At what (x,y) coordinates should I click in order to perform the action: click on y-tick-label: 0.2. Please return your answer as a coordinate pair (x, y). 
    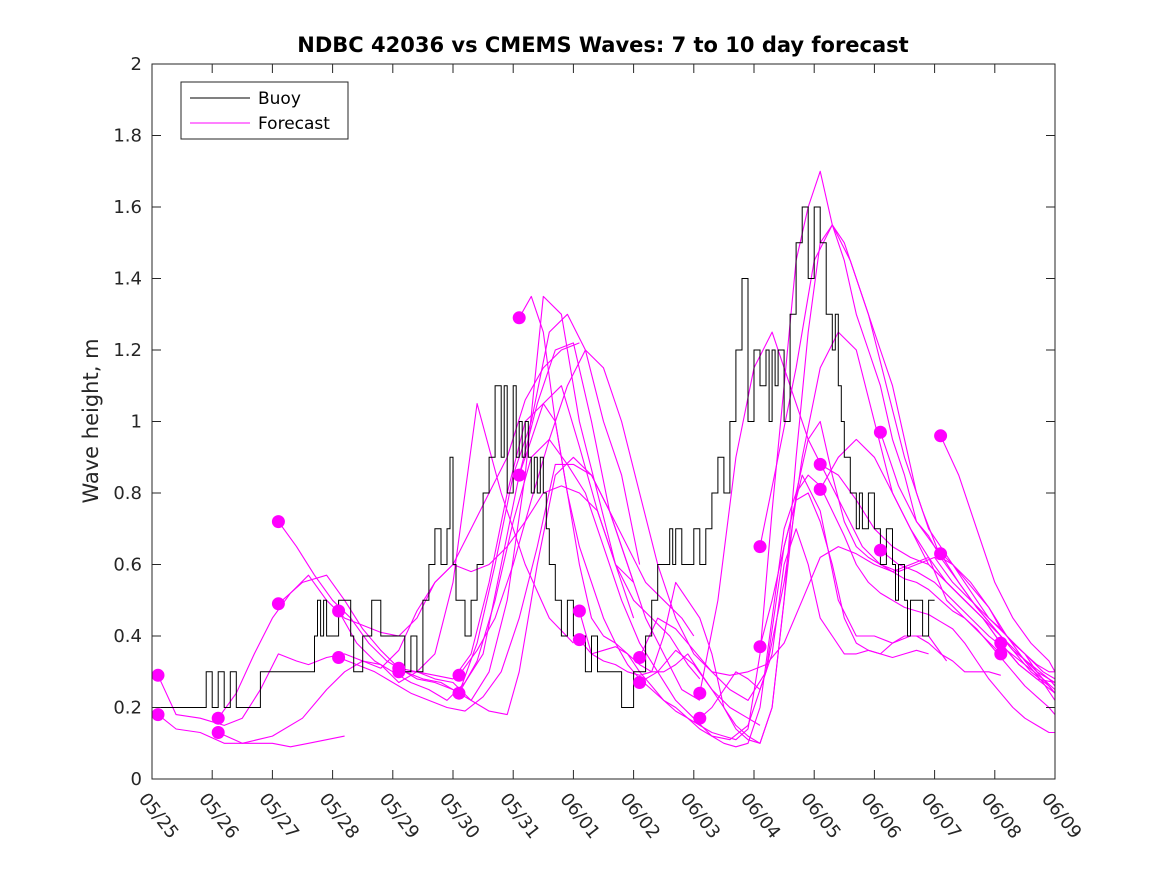
    Looking at the image, I should click on (127, 708).